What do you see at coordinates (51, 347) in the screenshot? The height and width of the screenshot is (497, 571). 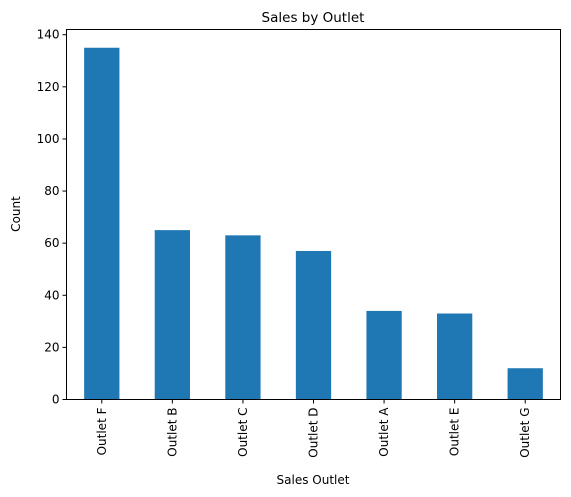 I see `y-tick-label: 20` at bounding box center [51, 347].